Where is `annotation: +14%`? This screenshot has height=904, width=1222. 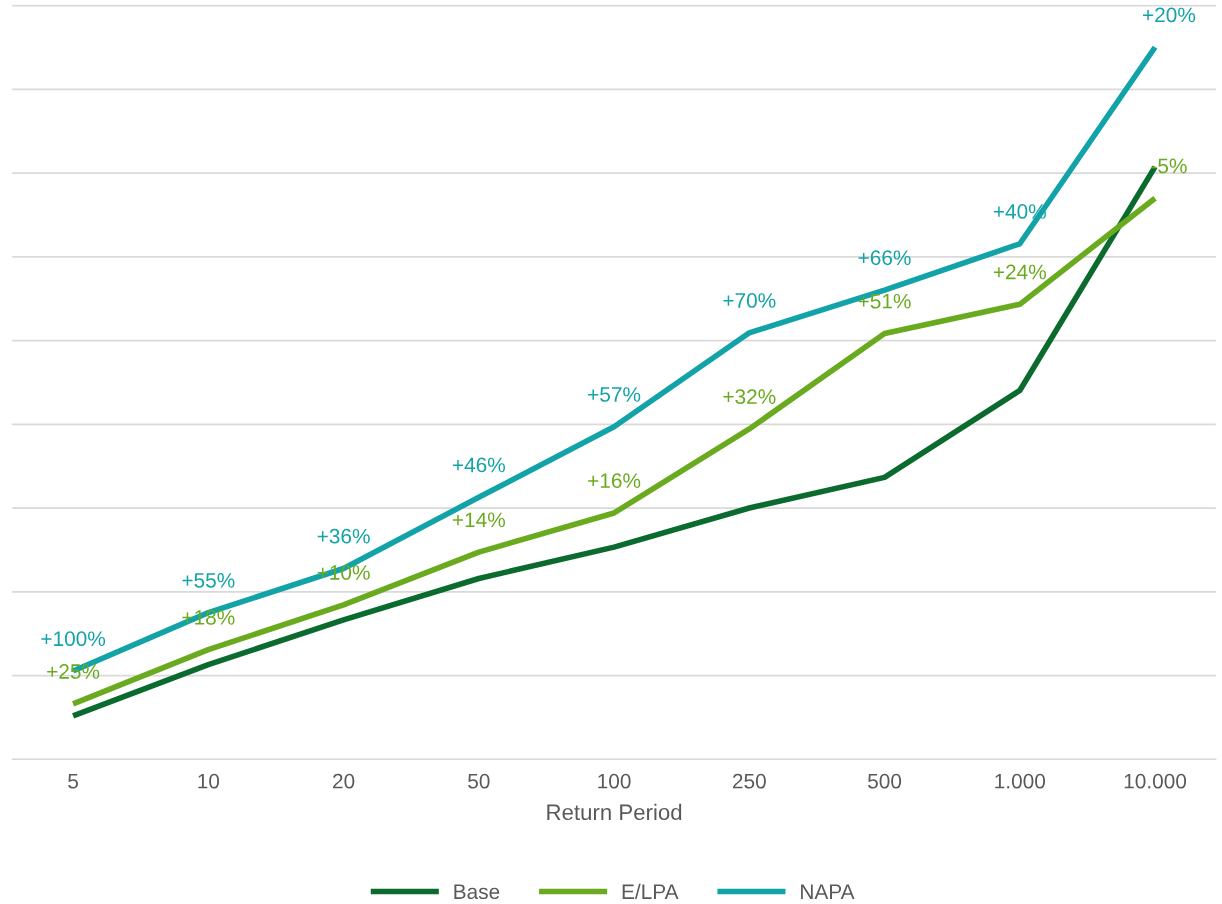 annotation: +14% is located at coordinates (478, 520).